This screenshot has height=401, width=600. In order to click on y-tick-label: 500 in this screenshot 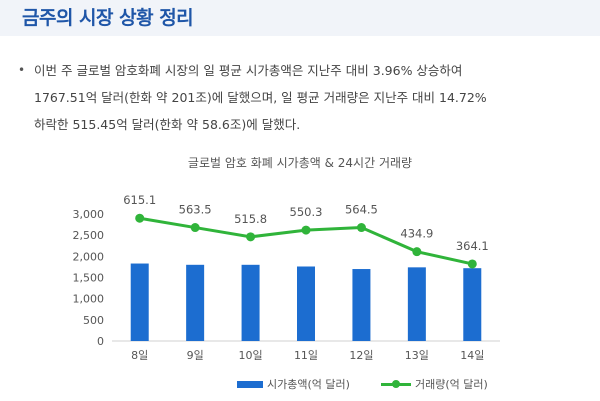, I will do `click(93, 320)`.